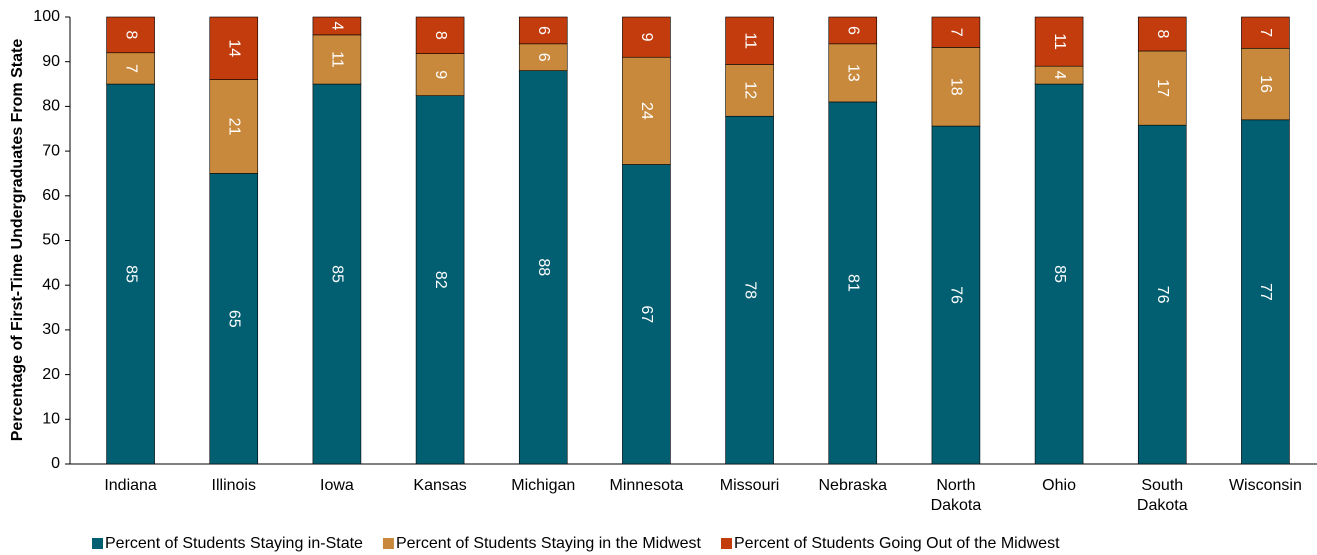 This screenshot has width=1317, height=555. I want to click on x-tick-label: Iowa, so click(337, 485).